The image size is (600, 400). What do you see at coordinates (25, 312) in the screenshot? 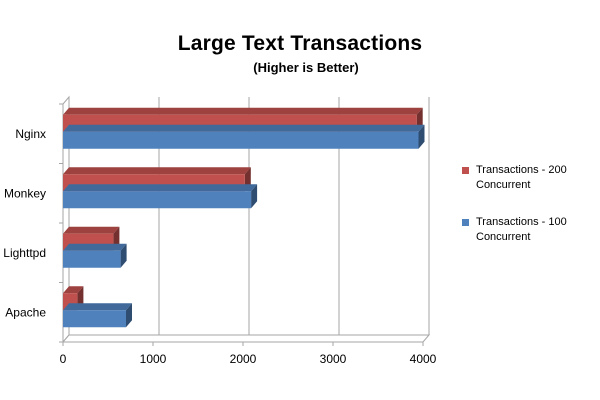
I see `category-label-apache: Apache` at bounding box center [25, 312].